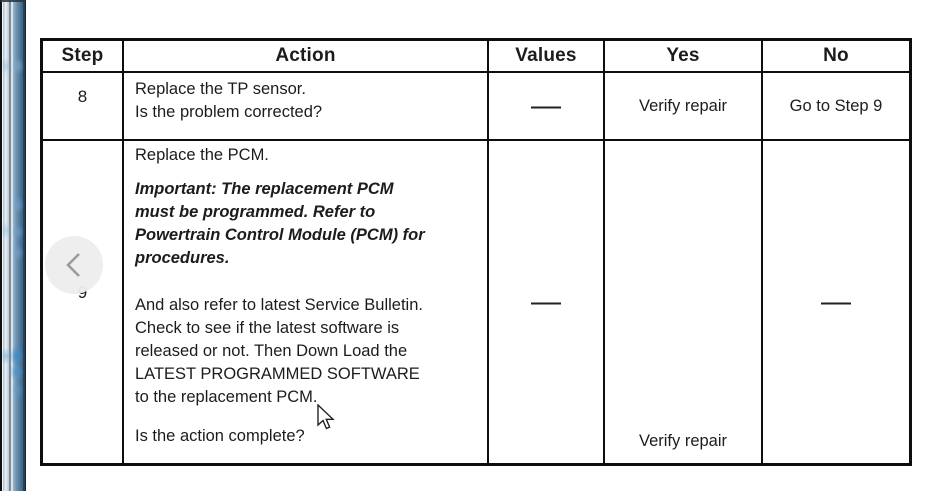 Image resolution: width=945 pixels, height=491 pixels. I want to click on no-cell: —, so click(836, 301).